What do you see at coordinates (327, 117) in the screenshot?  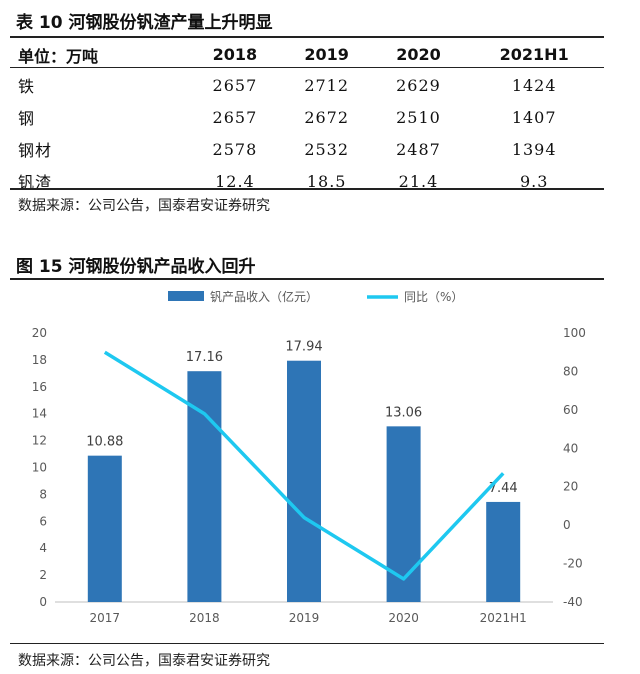 I see `table-cell: 2672` at bounding box center [327, 117].